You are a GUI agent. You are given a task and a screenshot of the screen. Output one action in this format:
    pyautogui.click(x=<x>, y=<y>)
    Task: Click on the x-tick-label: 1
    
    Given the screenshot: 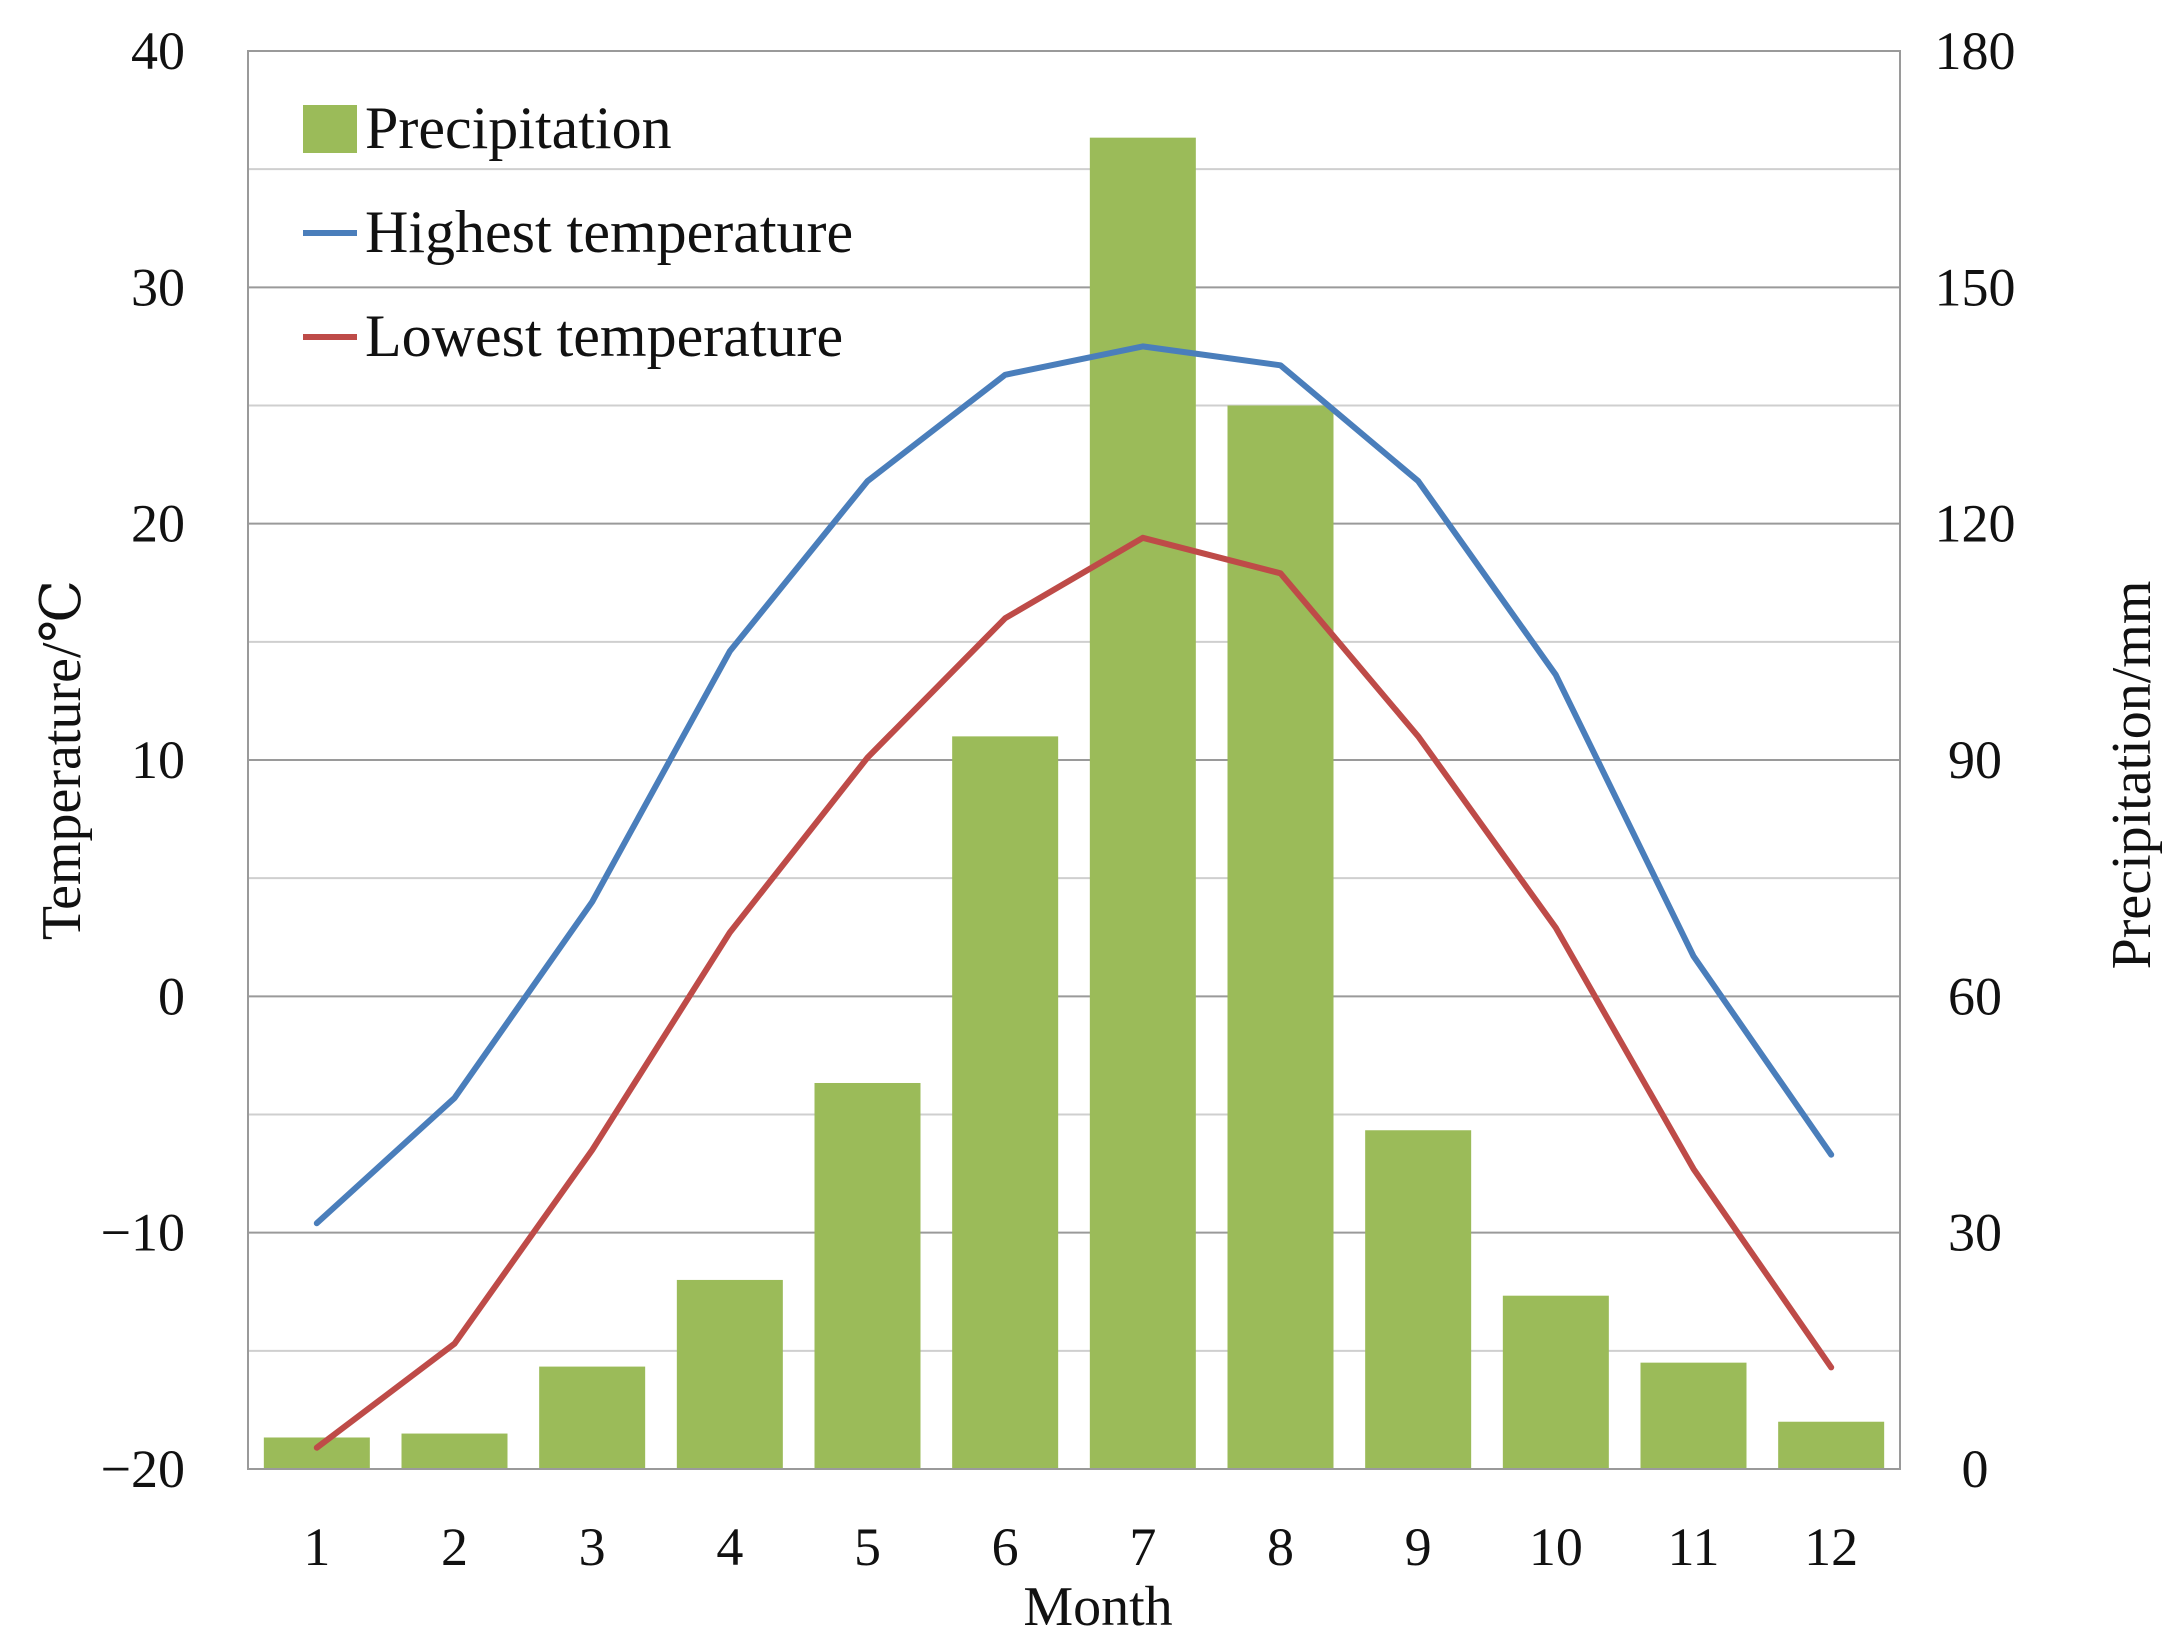 What is the action you would take?
    pyautogui.click(x=316, y=1547)
    